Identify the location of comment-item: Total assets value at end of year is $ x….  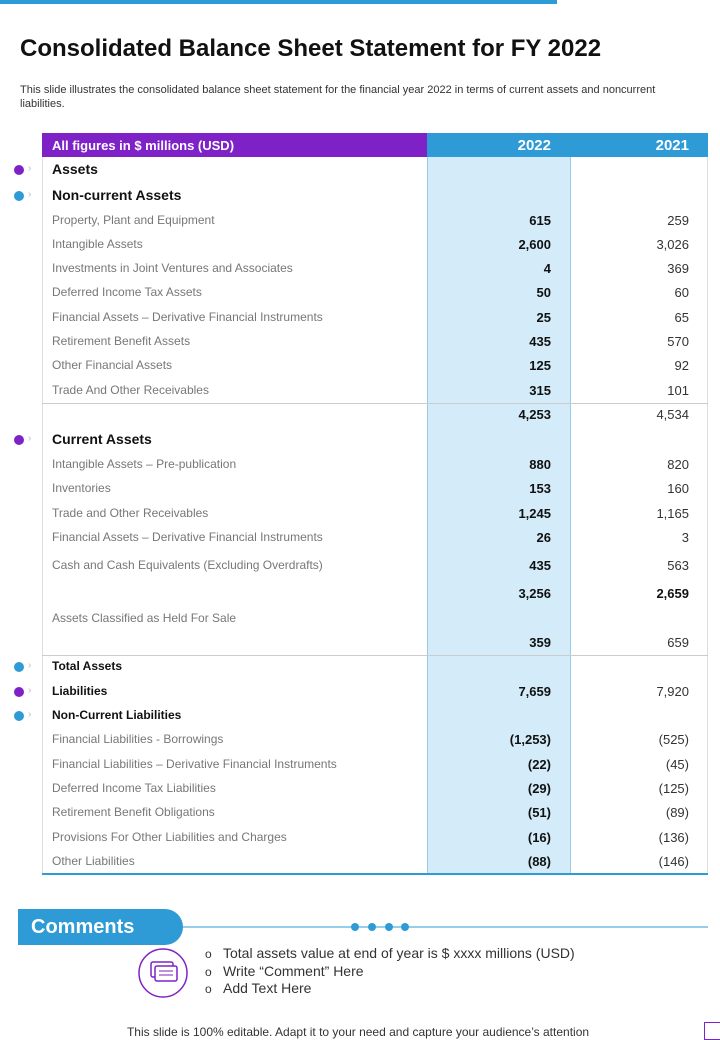
(399, 953).